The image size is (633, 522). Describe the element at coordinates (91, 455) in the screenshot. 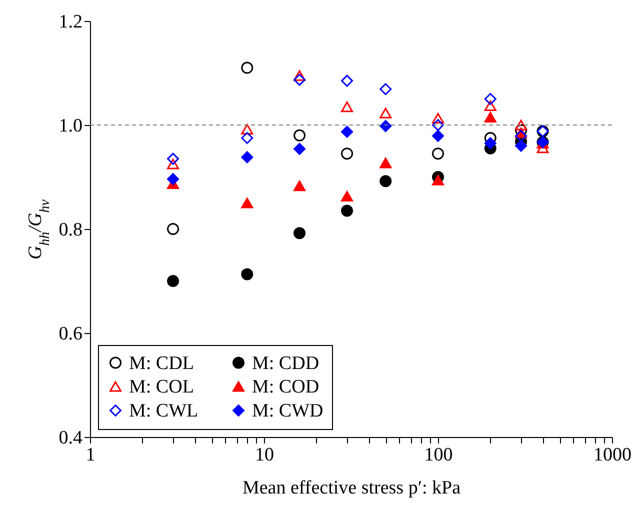

I see `x-tick-label: 1` at that location.